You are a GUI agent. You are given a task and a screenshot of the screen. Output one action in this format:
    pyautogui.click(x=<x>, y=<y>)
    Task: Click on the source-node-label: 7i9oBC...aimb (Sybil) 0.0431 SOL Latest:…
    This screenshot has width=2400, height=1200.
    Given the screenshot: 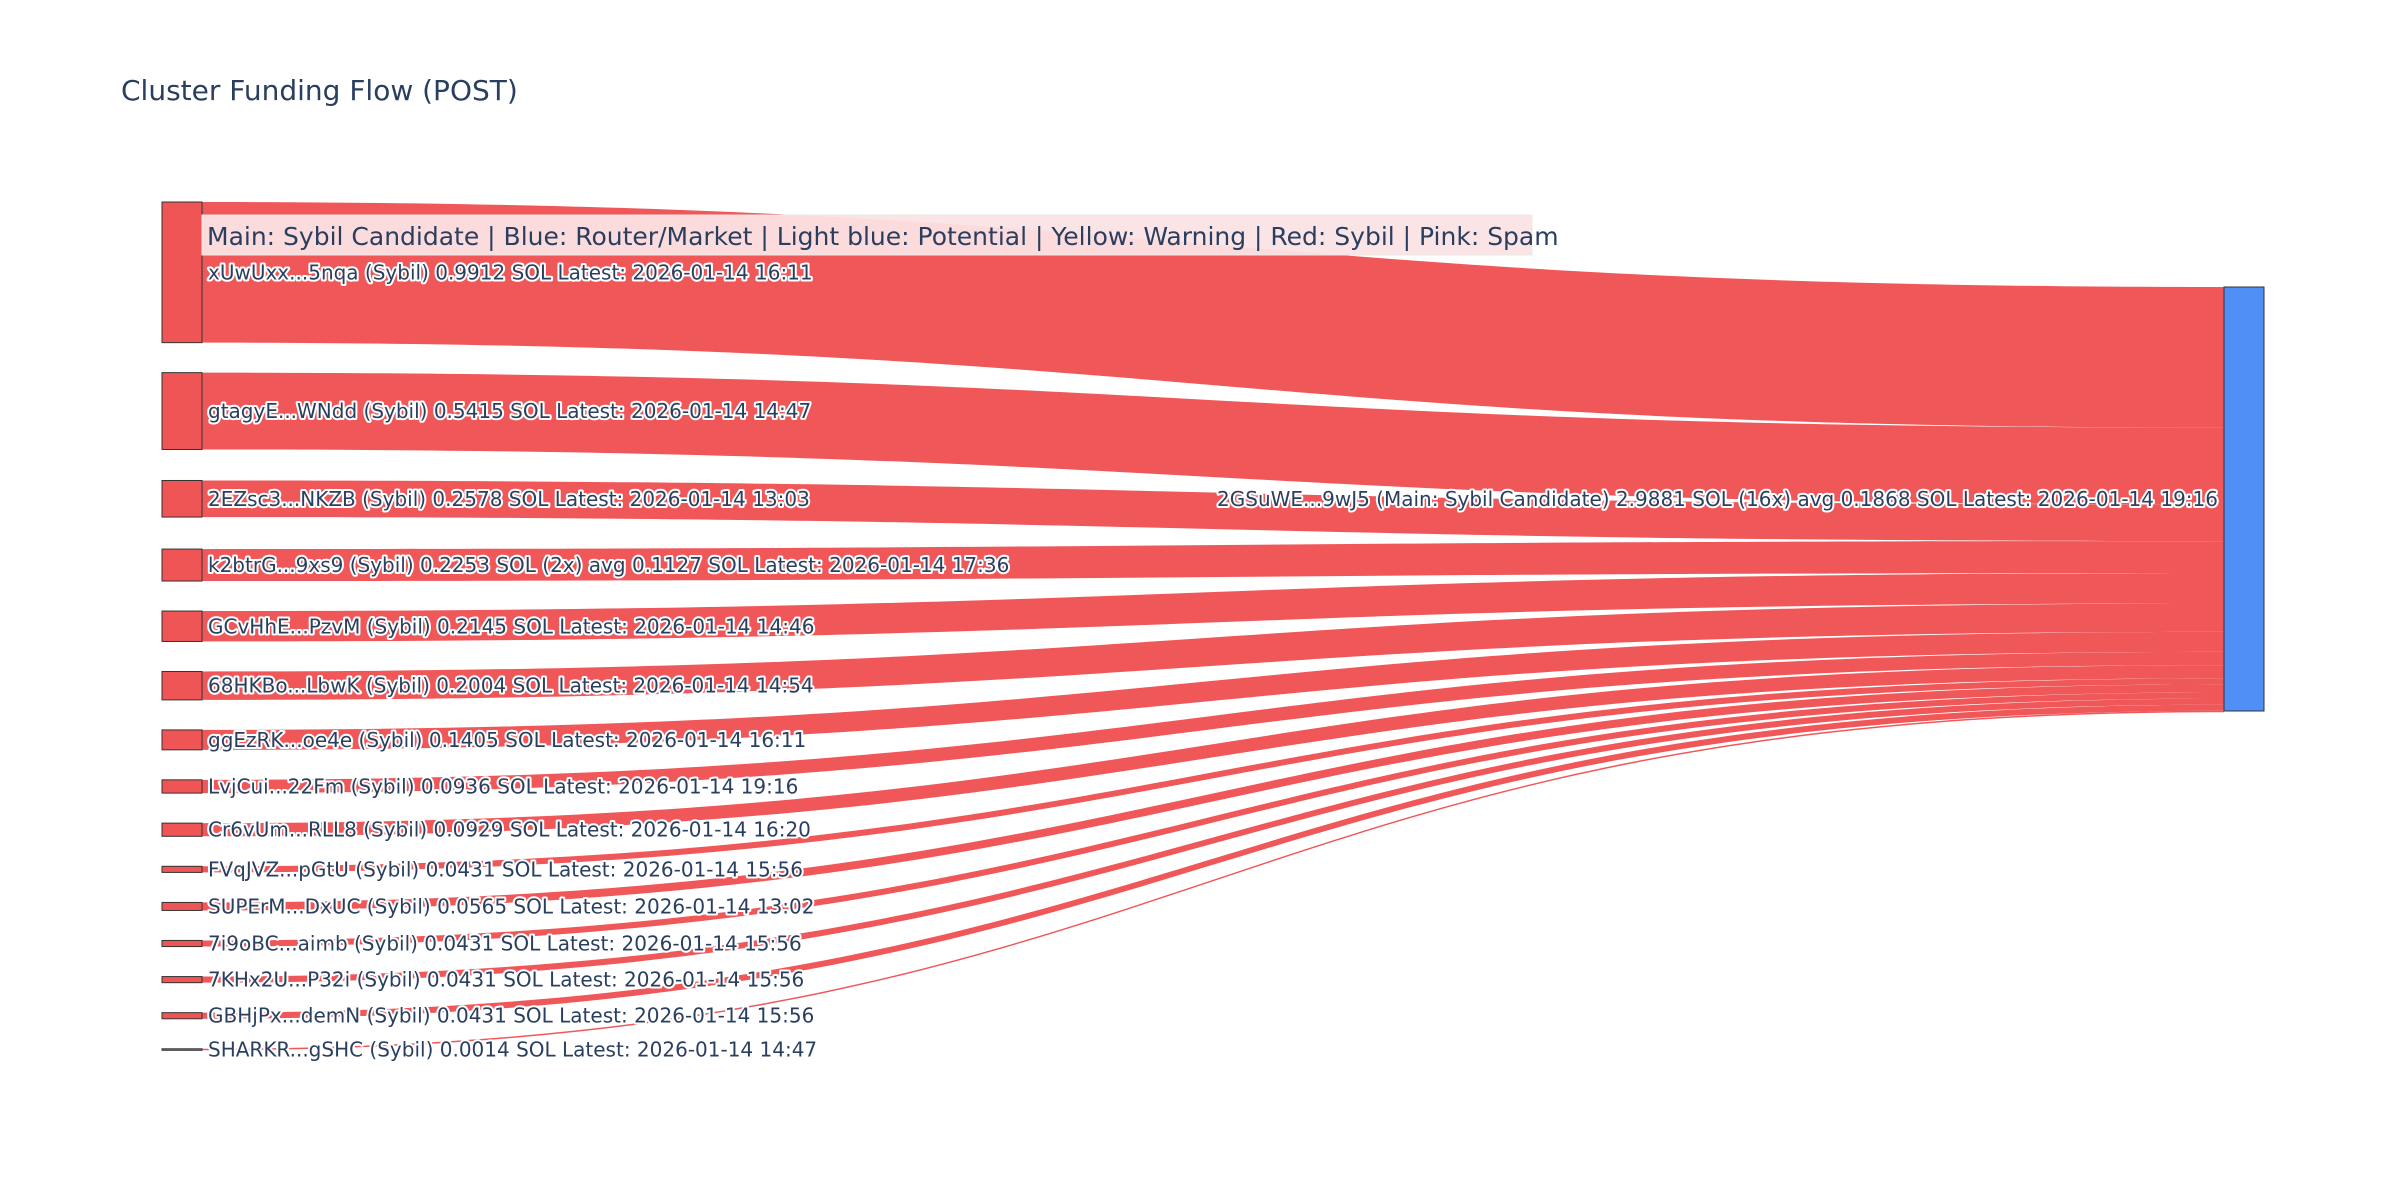 What is the action you would take?
    pyautogui.click(x=505, y=943)
    